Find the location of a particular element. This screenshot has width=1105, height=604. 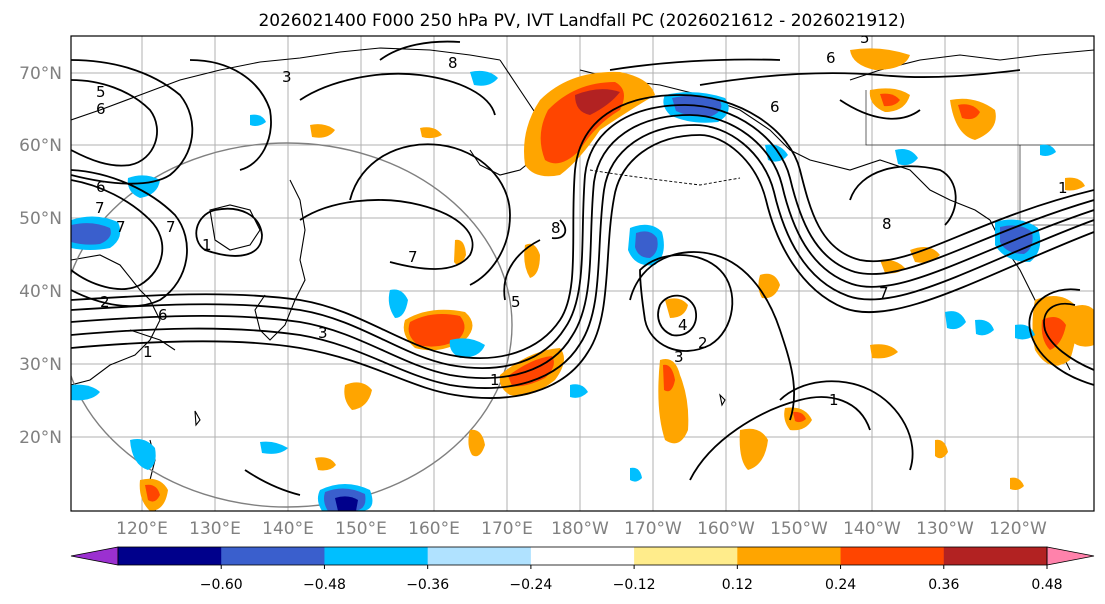

colorbar-tick-label: −0.24 is located at coordinates (530, 585).